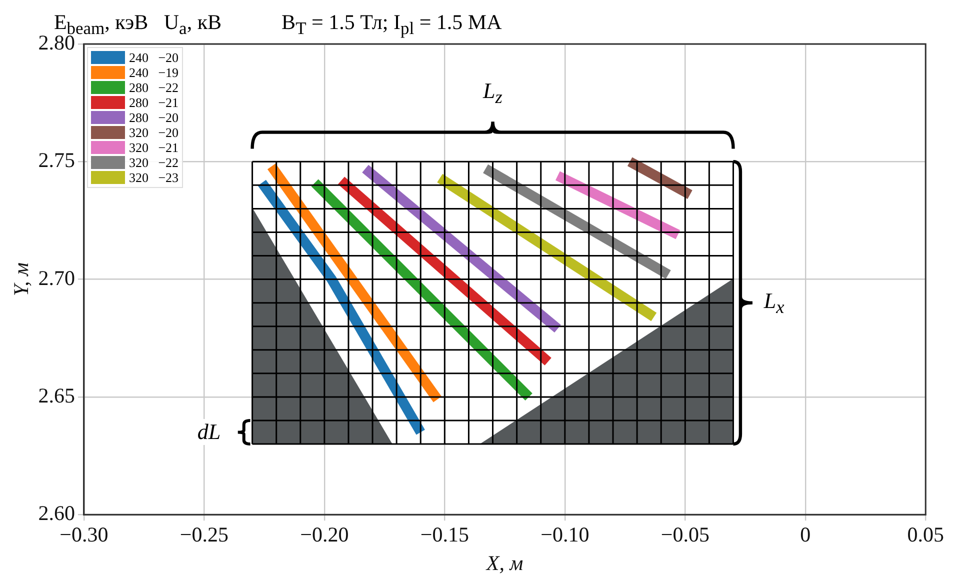 The image size is (955, 585). Describe the element at coordinates (153, 178) in the screenshot. I see `legend-label: 320 −23` at that location.